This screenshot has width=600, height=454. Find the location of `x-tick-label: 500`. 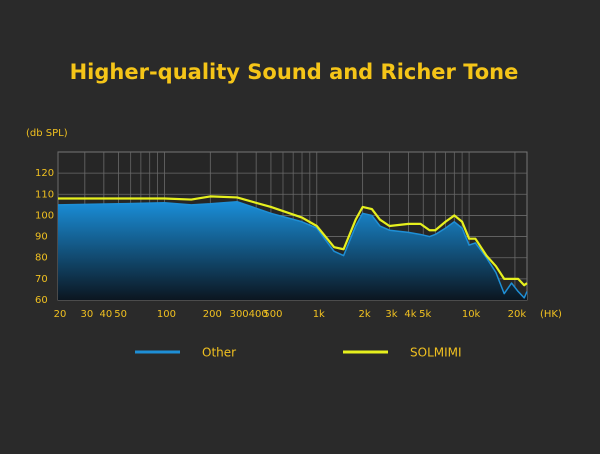

x-tick-label: 500 is located at coordinates (272, 314).